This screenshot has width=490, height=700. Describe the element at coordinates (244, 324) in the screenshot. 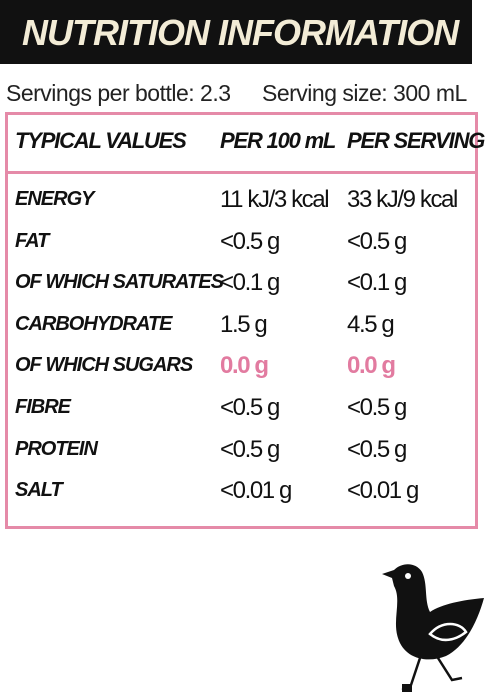

I see `row-value: 1.5 g` at that location.